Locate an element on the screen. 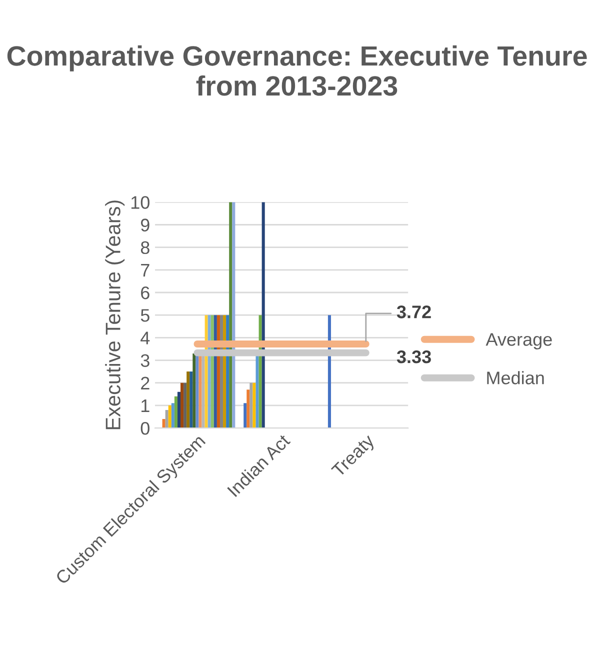  y-tick-label: 3 is located at coordinates (145, 360).